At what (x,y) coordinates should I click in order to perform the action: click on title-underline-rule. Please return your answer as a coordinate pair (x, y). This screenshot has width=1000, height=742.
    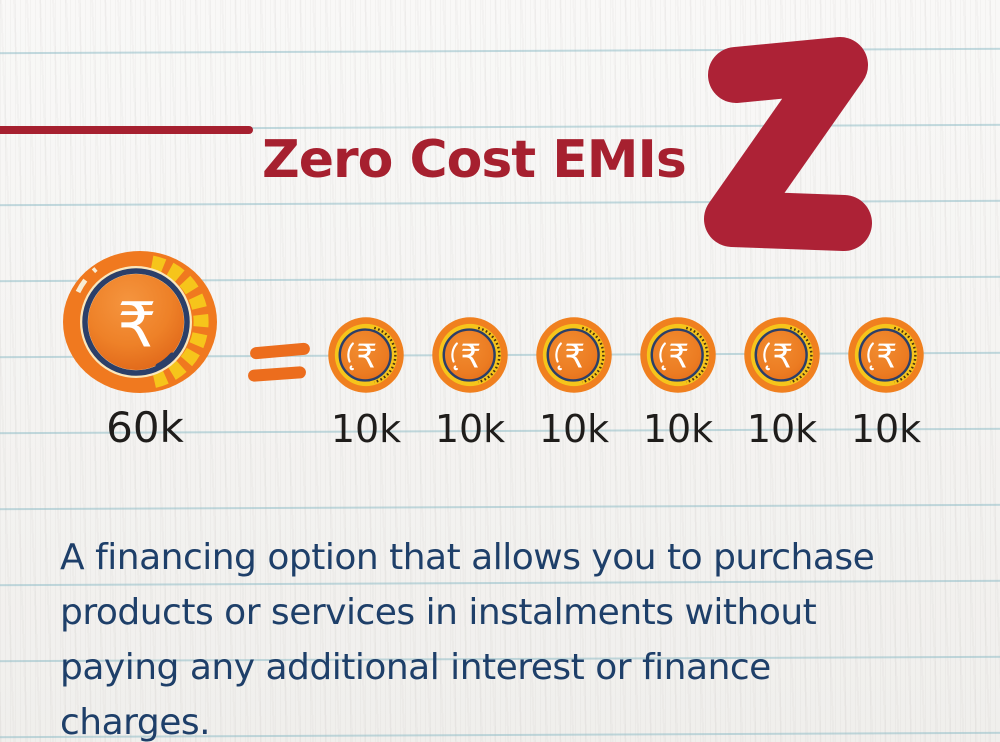
    Looking at the image, I should click on (126, 130).